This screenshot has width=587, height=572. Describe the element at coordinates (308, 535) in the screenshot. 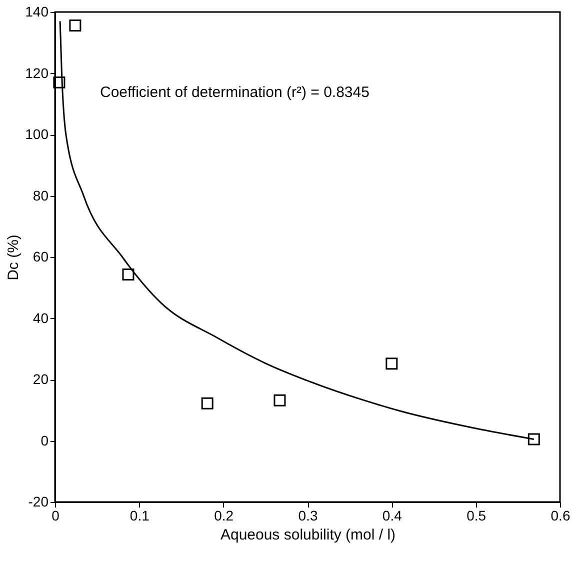

I see `x-axis-title: Aqueous solubility (mol / l)` at that location.